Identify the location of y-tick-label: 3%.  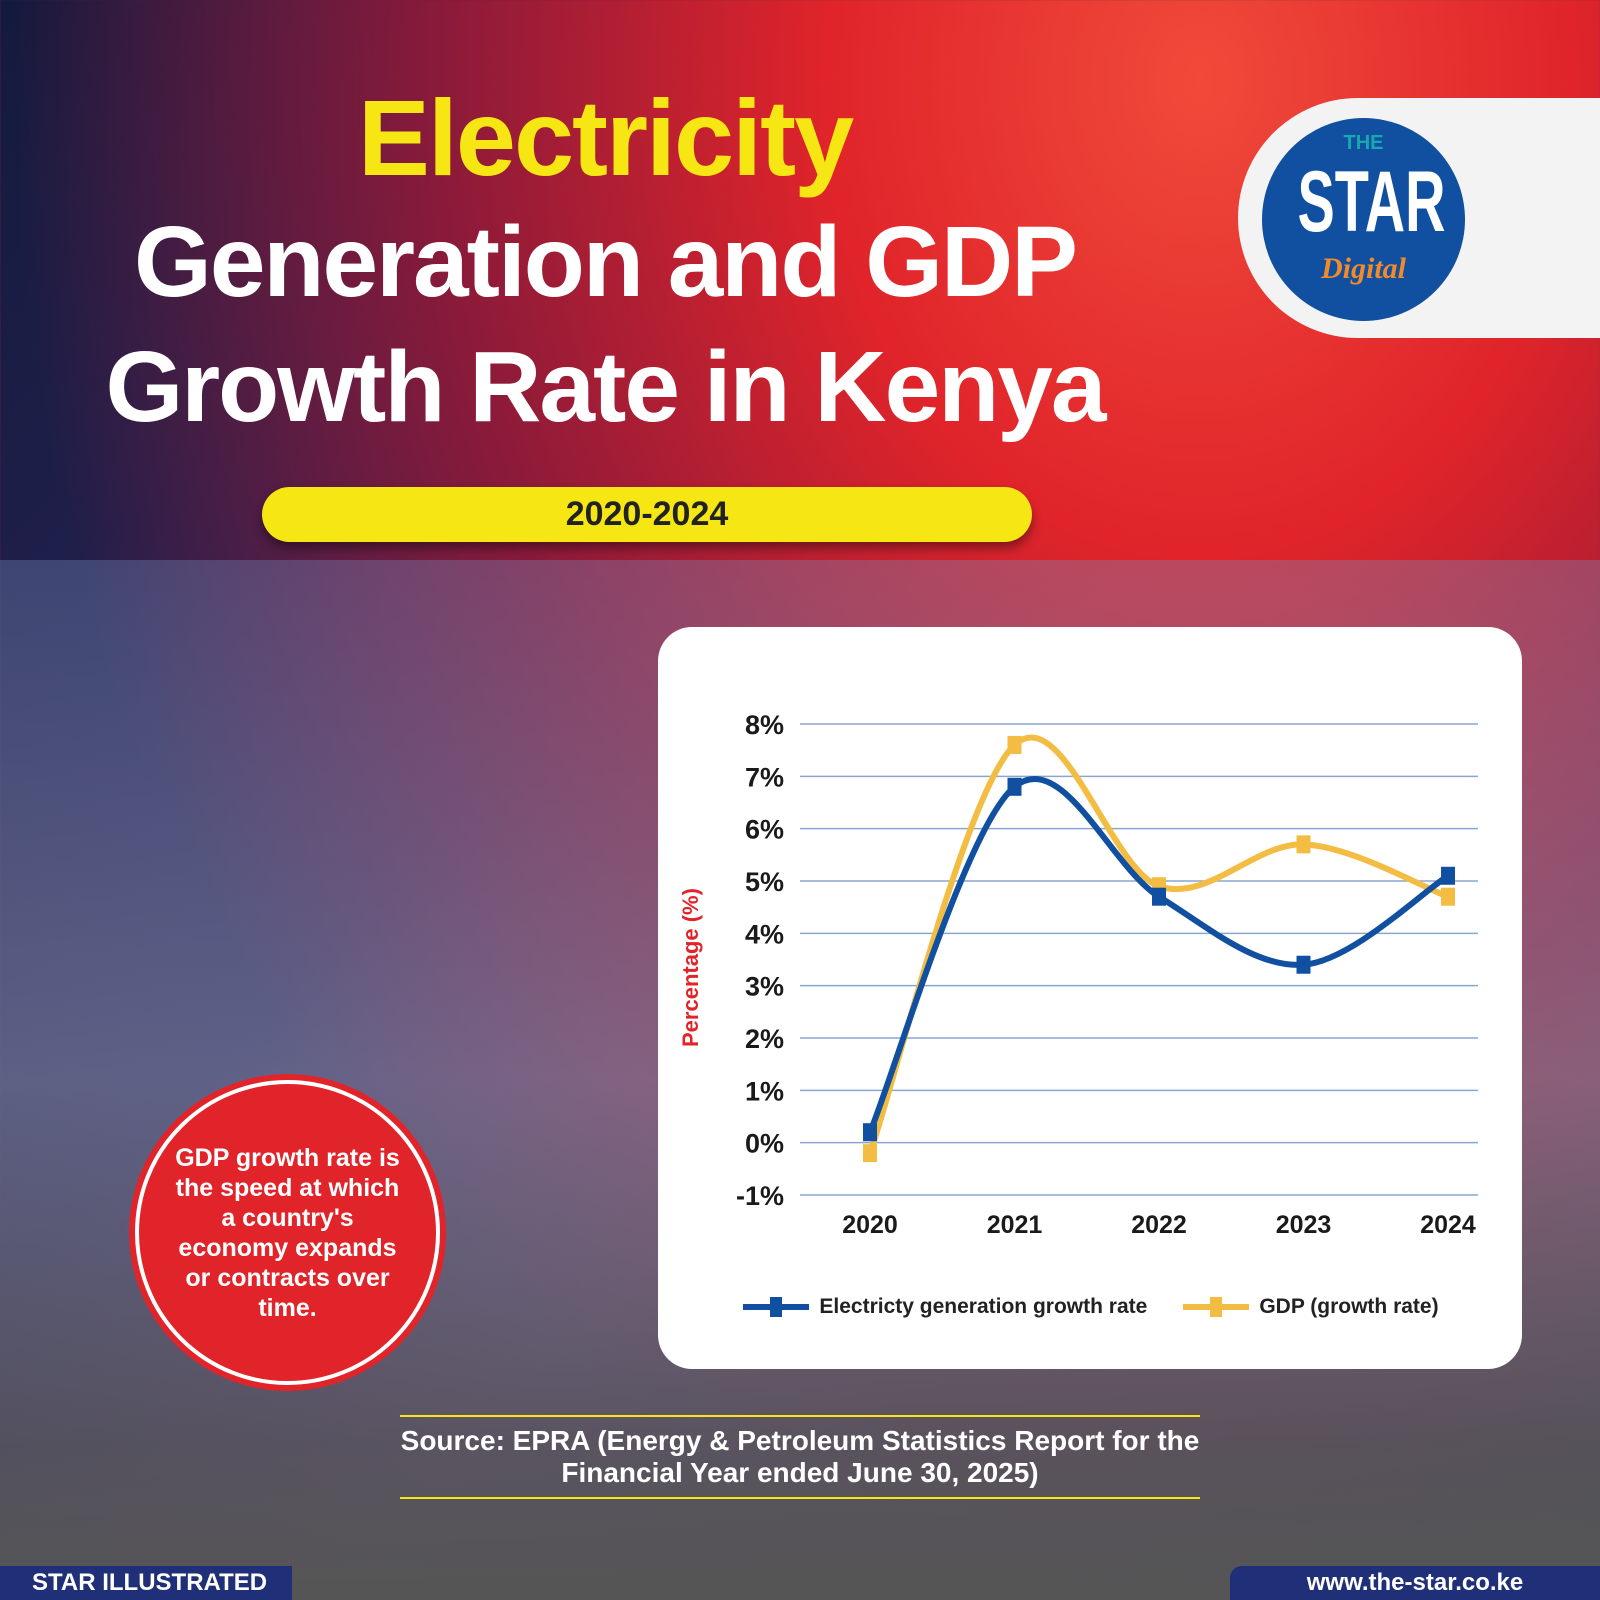
(764, 987).